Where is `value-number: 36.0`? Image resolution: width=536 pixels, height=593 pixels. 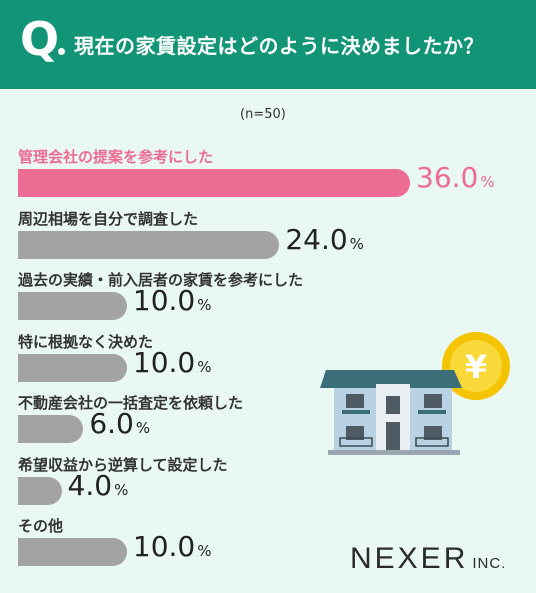 value-number: 36.0 is located at coordinates (447, 177).